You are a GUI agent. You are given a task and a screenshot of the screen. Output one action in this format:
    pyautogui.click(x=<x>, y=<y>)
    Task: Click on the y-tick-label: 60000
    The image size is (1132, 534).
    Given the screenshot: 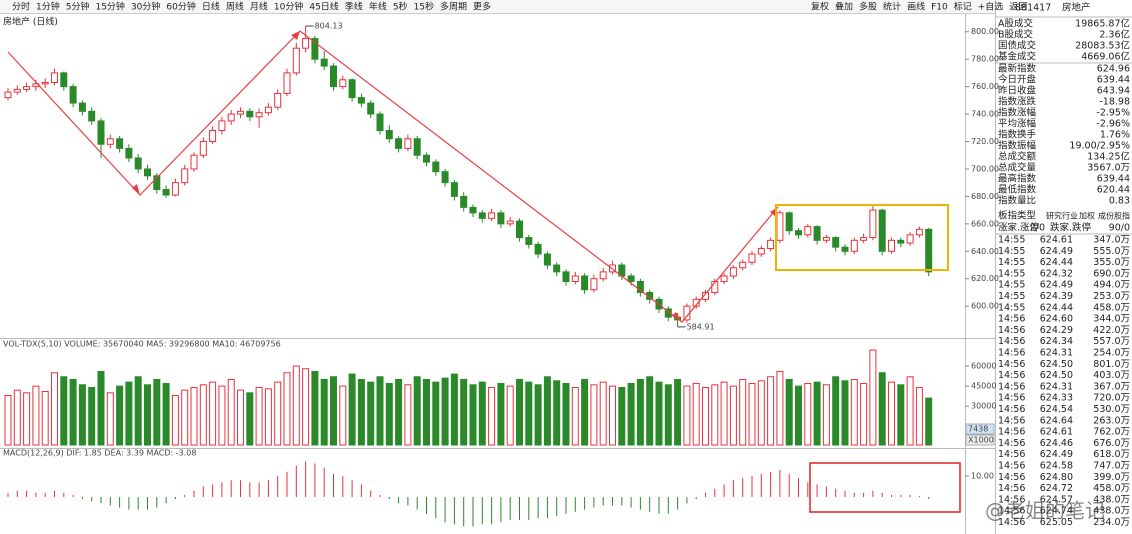 What is the action you would take?
    pyautogui.click(x=983, y=366)
    